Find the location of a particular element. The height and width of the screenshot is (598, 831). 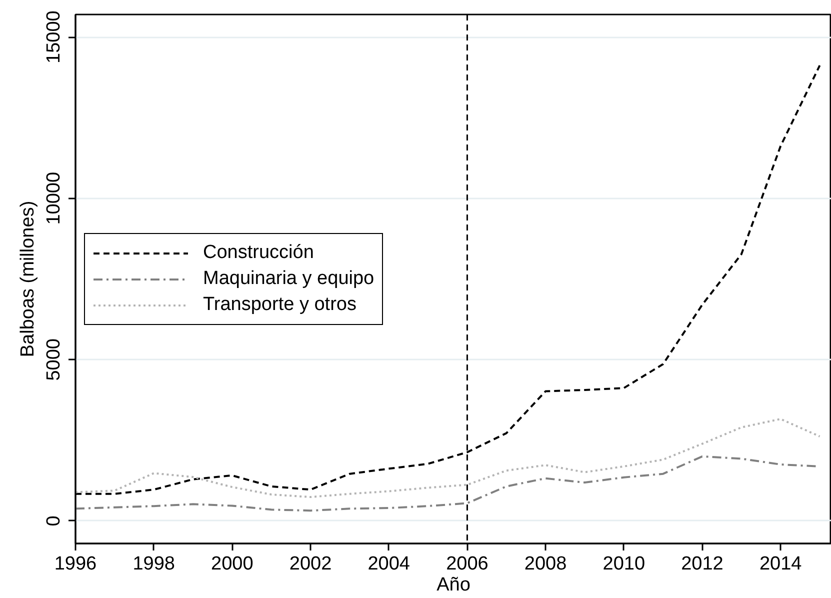

x-tick-label: 2014 is located at coordinates (780, 564).